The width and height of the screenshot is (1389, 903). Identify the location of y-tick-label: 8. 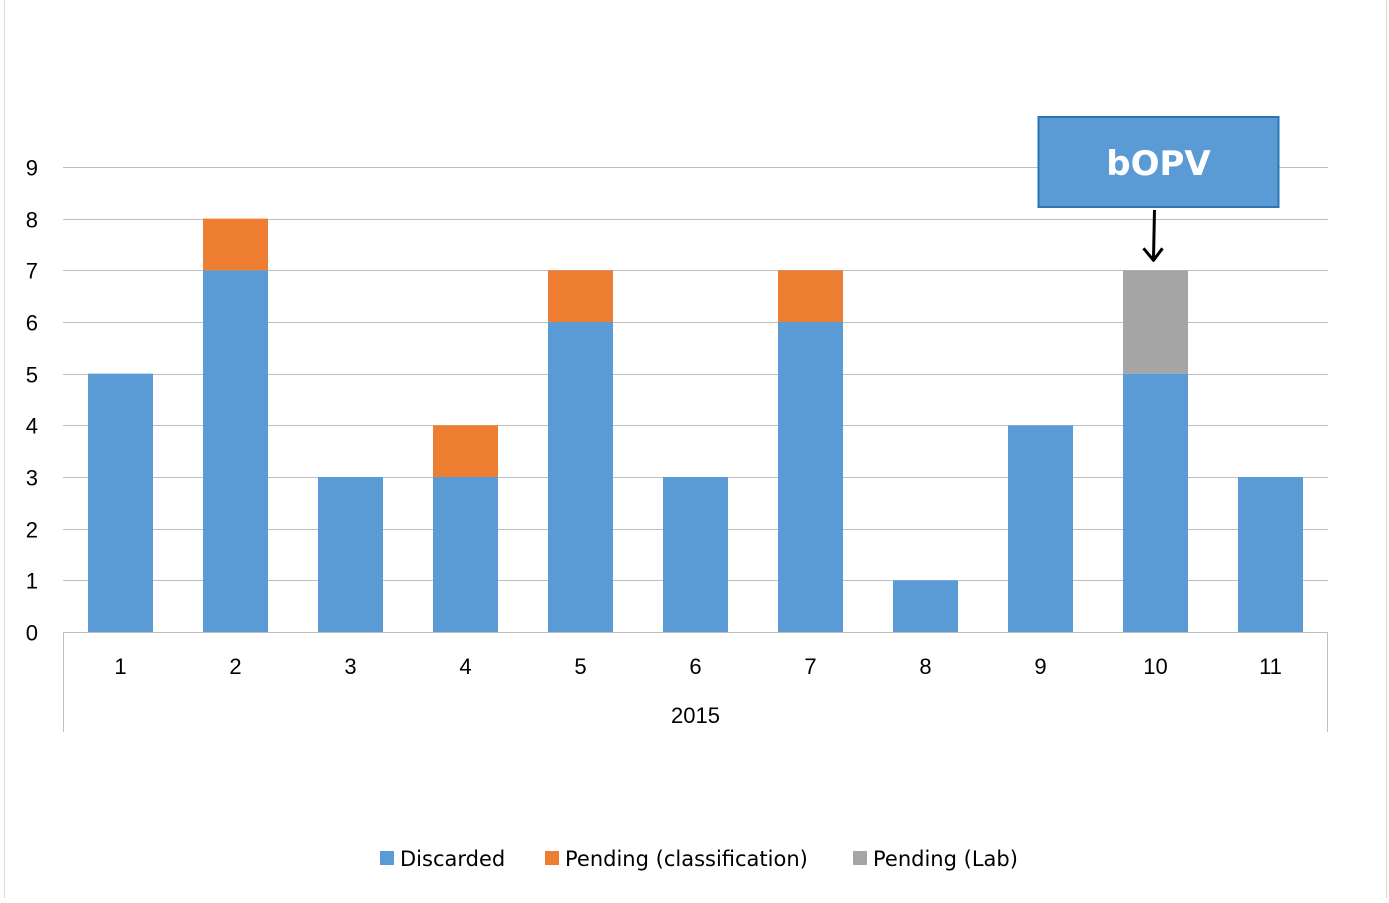
(32, 220).